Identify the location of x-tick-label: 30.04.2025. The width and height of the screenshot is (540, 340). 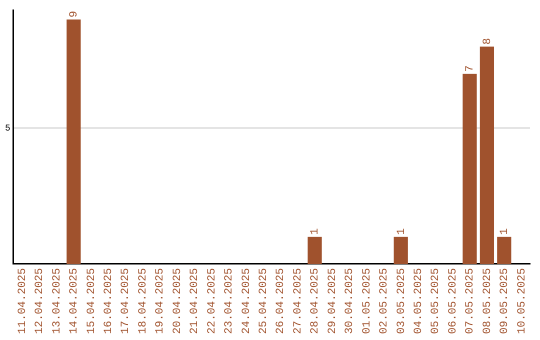
(350, 301).